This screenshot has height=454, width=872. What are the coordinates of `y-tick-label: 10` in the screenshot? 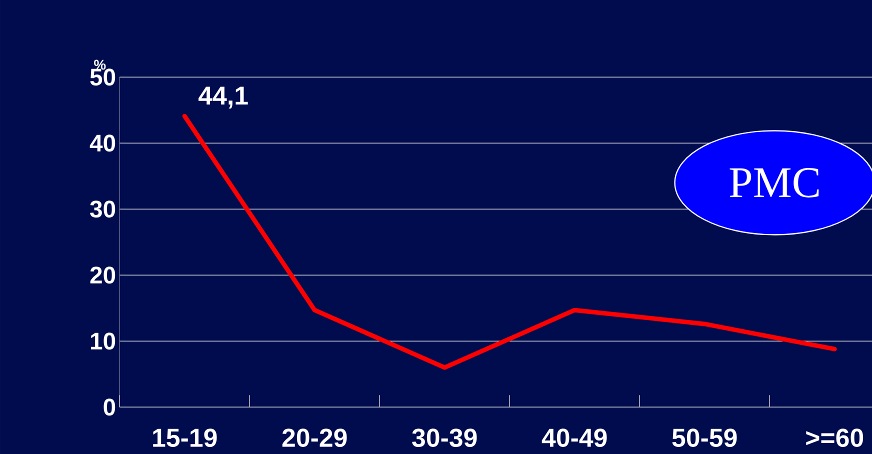 It's located at (103, 341).